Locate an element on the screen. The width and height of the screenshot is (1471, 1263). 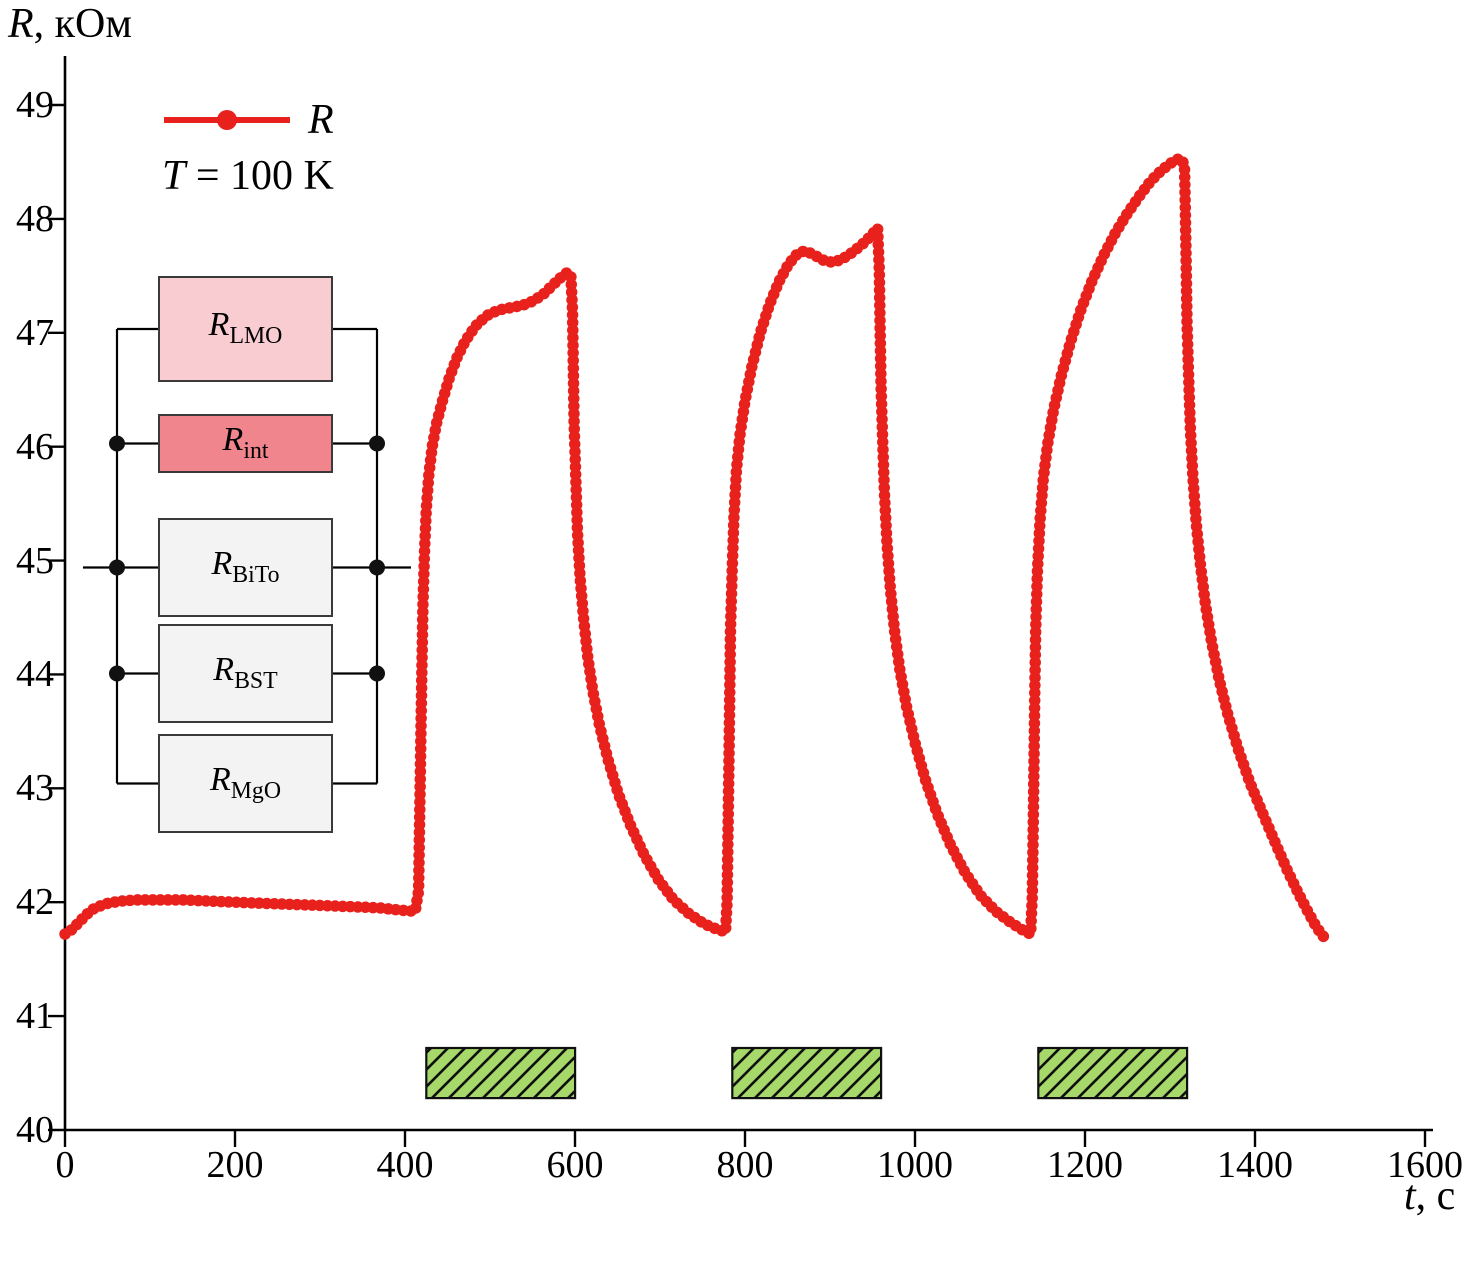
resistor-label-int: Rint is located at coordinates (245, 442).